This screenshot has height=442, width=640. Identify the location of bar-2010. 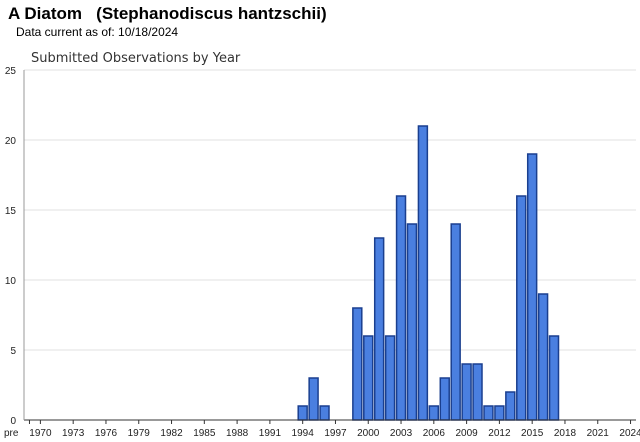
(477, 392).